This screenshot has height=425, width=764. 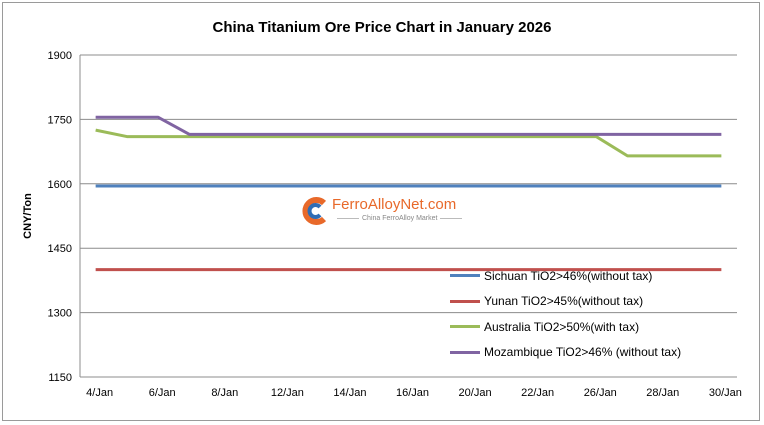 I want to click on y-tick-label: 1750, so click(x=60, y=120).